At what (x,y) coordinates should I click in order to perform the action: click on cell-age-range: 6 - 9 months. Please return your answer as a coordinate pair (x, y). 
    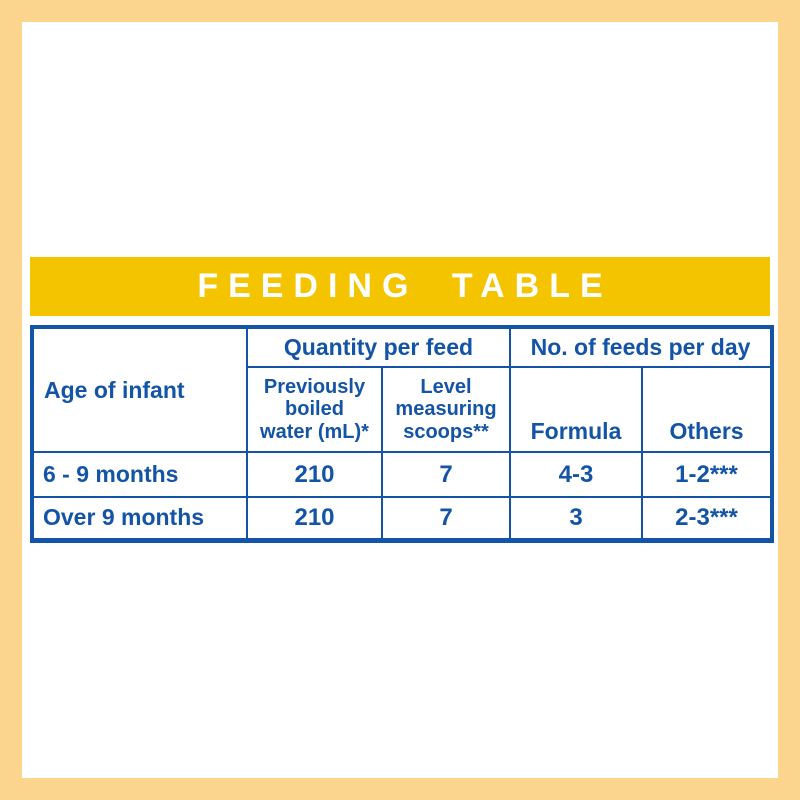
    Looking at the image, I should click on (139, 474).